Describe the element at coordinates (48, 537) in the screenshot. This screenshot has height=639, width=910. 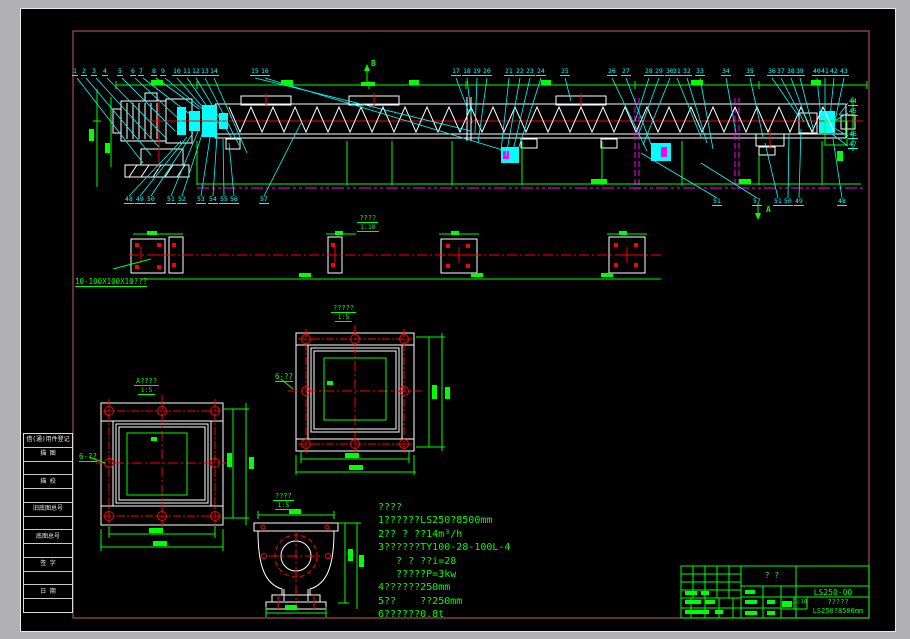
I see `margin-row-label: 底图总号` at that location.